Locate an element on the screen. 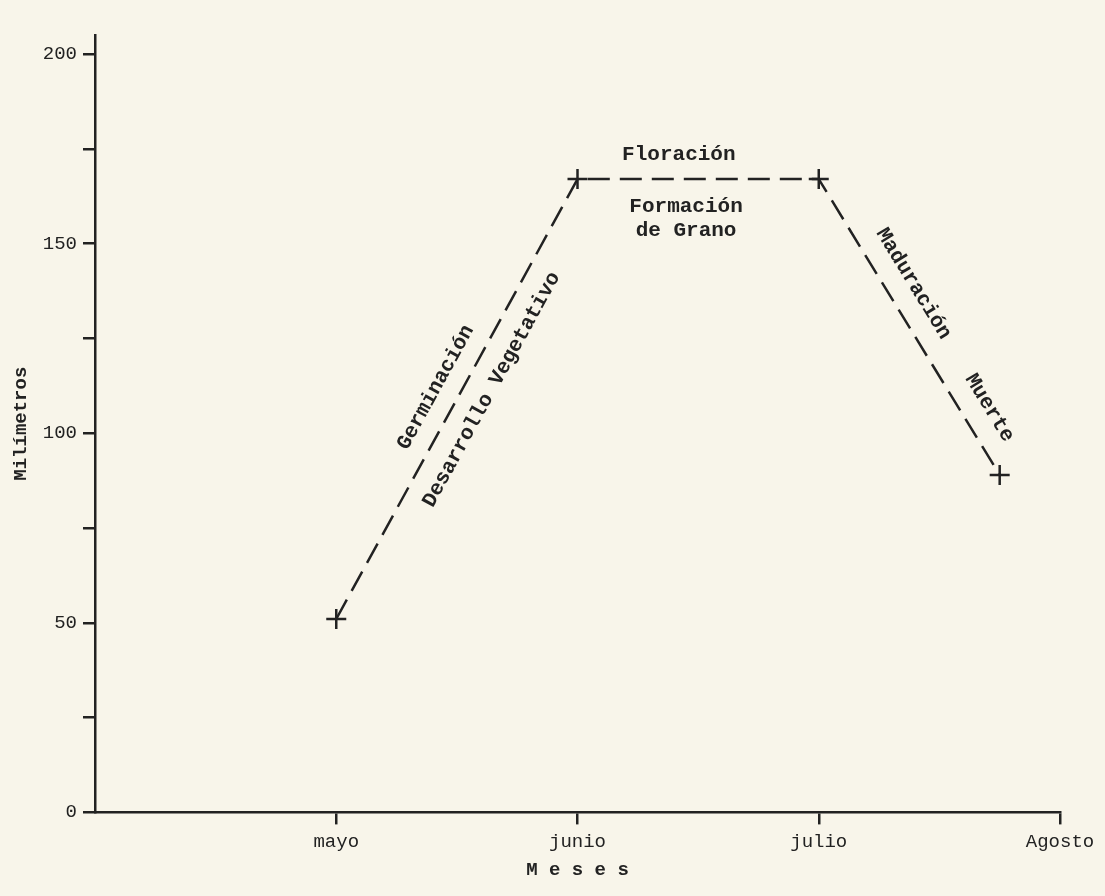  y-tick-label: 200 is located at coordinates (60, 53).